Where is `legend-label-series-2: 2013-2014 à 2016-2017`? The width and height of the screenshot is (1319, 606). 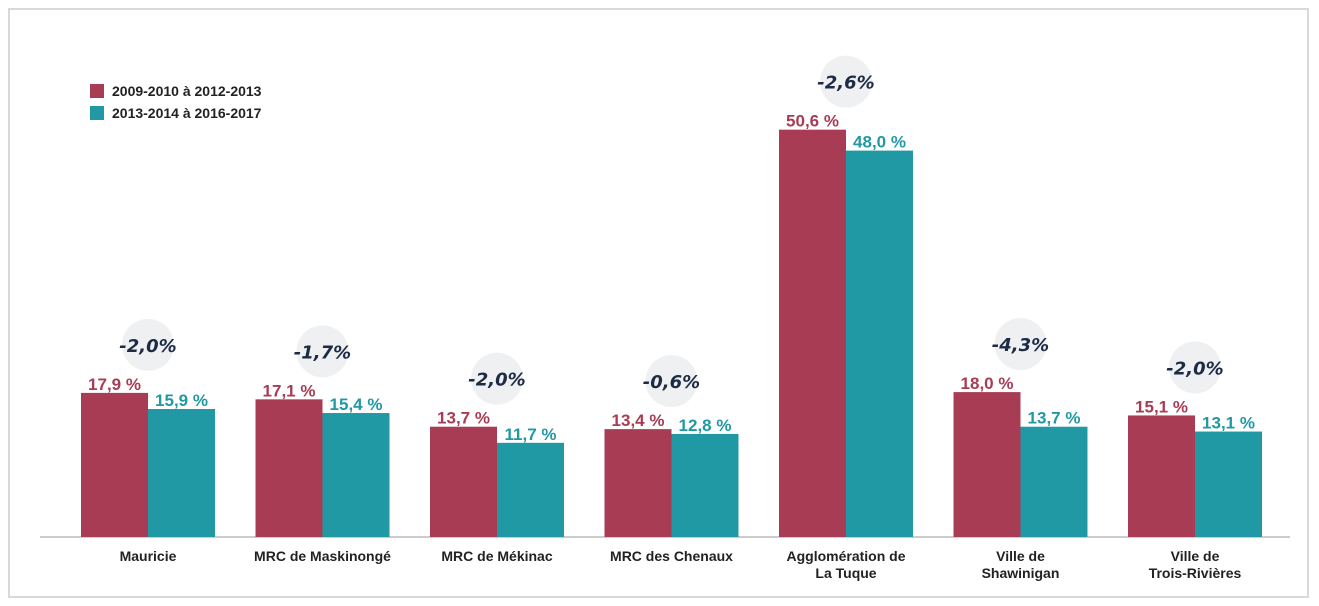
legend-label-series-2: 2013-2014 à 2016-2017 is located at coordinates (187, 113).